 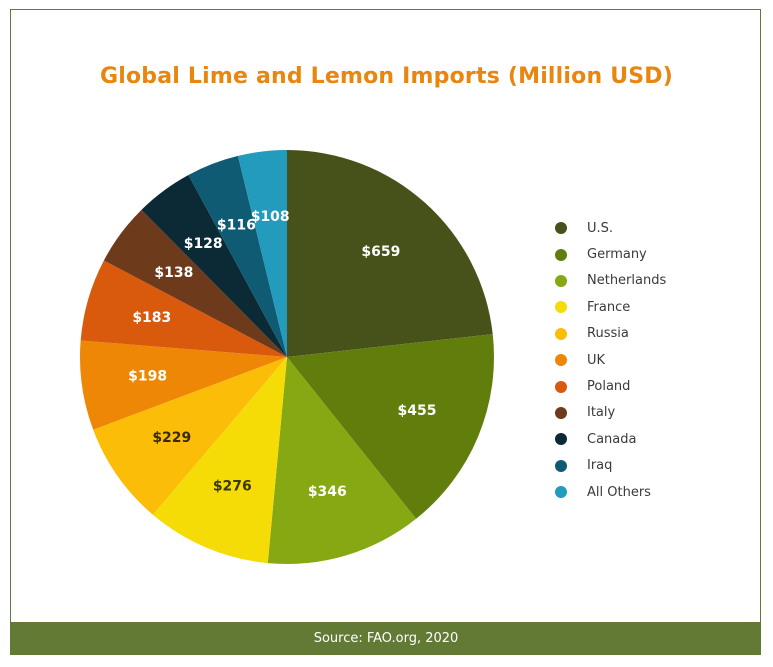 I want to click on legend-label: Netherlands, so click(x=627, y=281).